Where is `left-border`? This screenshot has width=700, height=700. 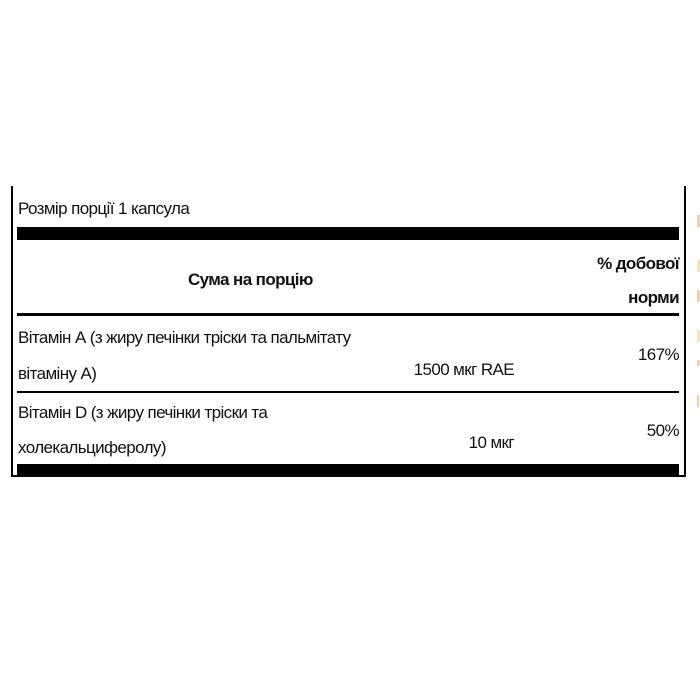 left-border is located at coordinates (12, 331).